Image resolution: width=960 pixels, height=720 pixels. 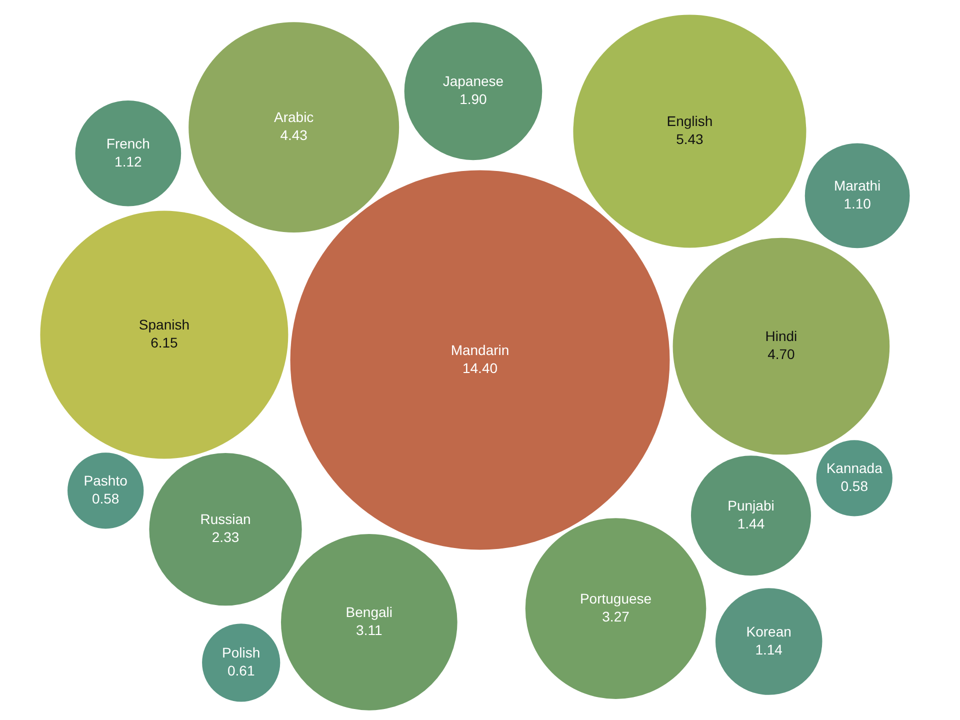 What do you see at coordinates (690, 139) in the screenshot?
I see `data-label: 5.43` at bounding box center [690, 139].